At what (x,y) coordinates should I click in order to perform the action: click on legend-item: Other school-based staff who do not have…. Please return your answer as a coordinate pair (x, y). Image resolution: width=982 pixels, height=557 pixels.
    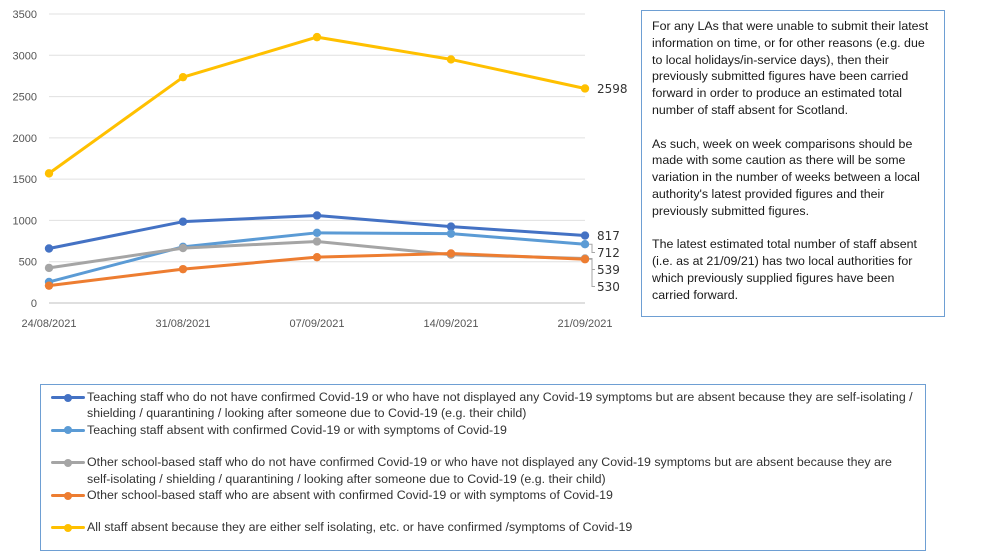
    Looking at the image, I should click on (483, 470).